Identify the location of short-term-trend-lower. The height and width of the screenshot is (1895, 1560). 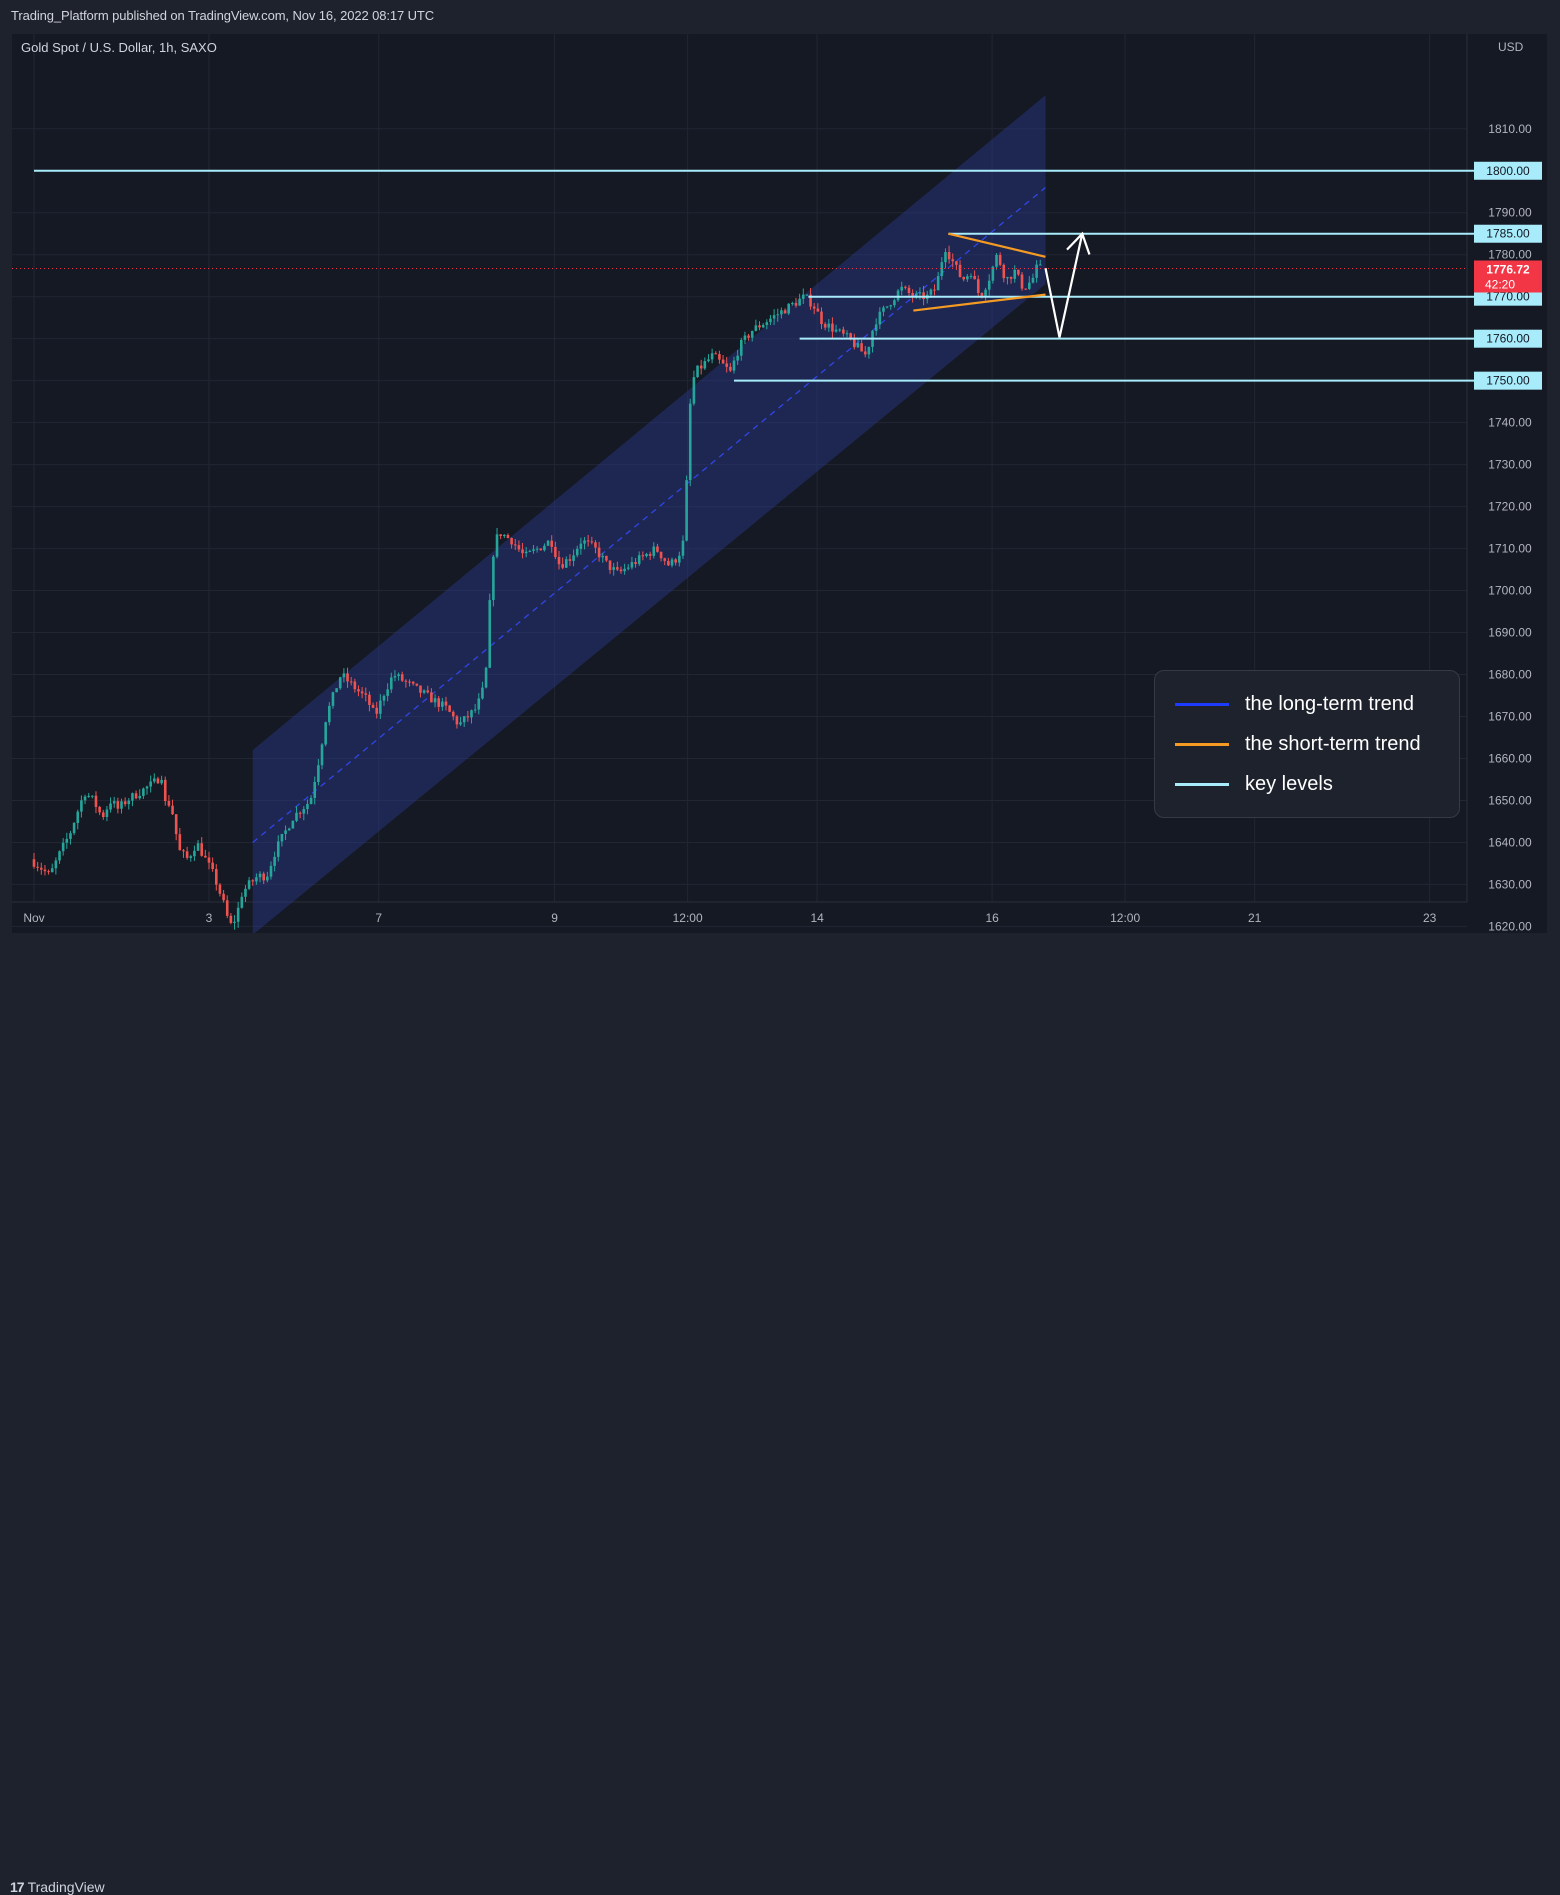
(979, 302).